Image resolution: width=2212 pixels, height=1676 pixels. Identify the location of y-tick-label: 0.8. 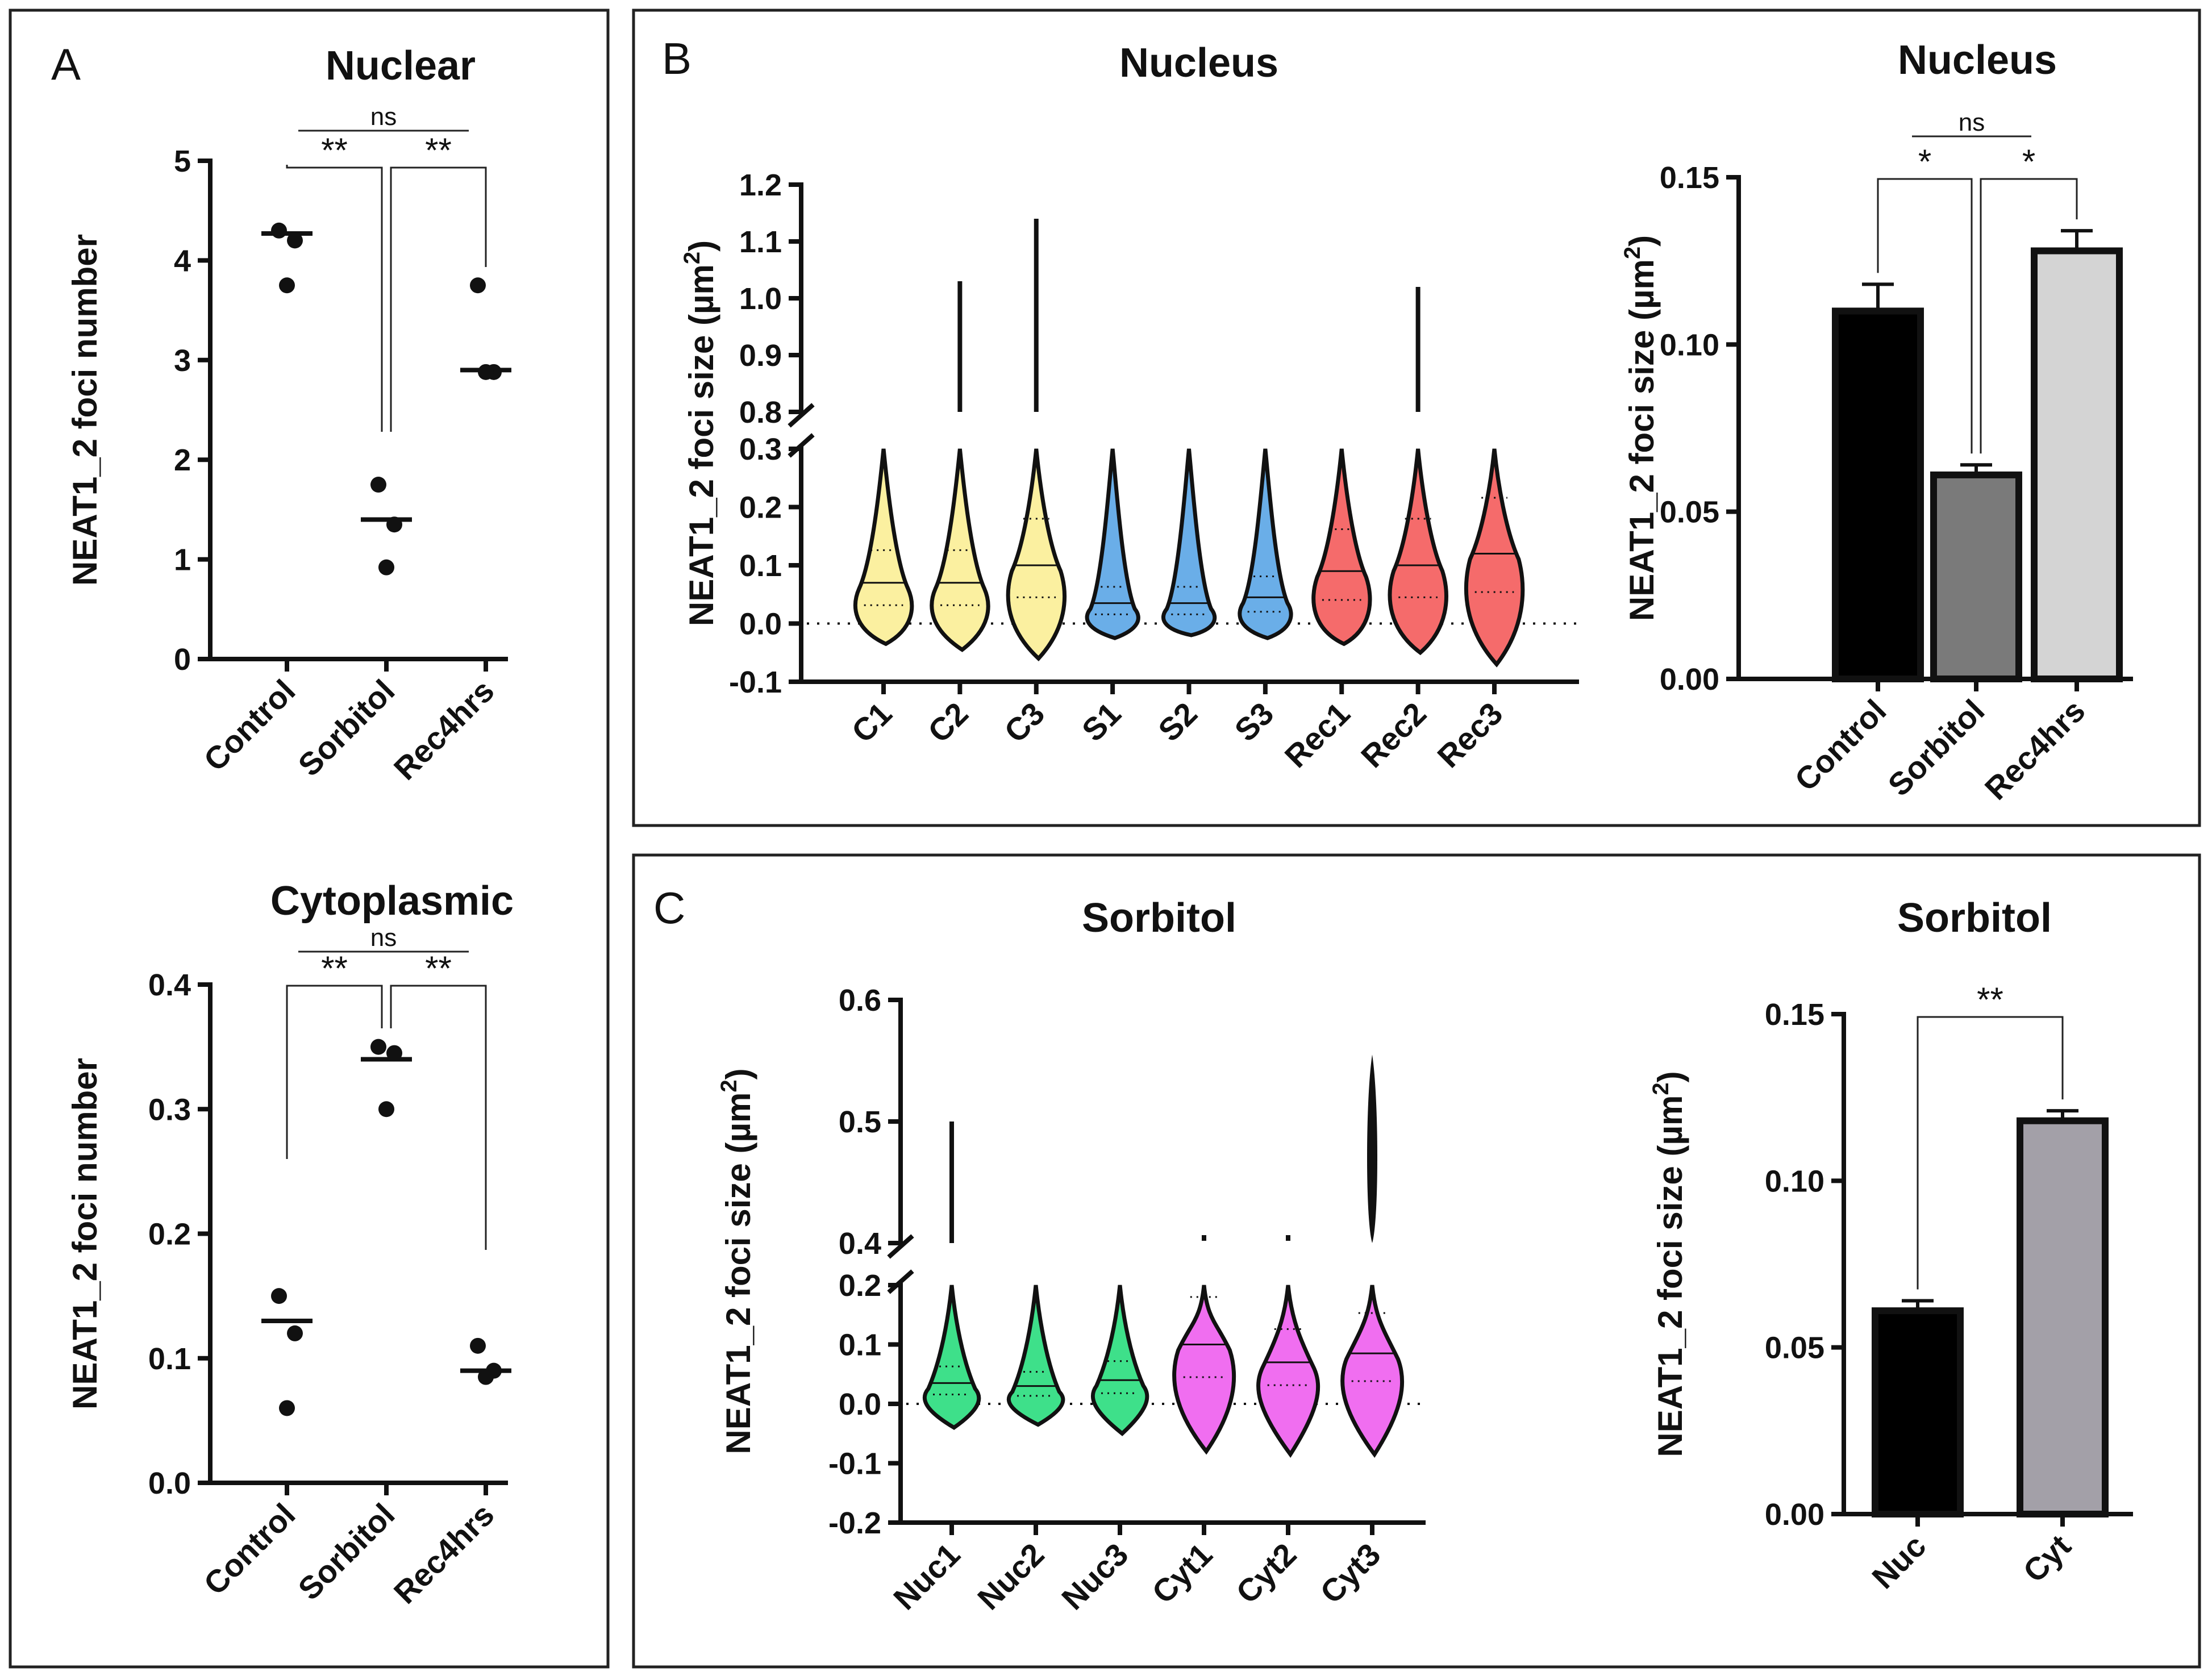
(760, 412).